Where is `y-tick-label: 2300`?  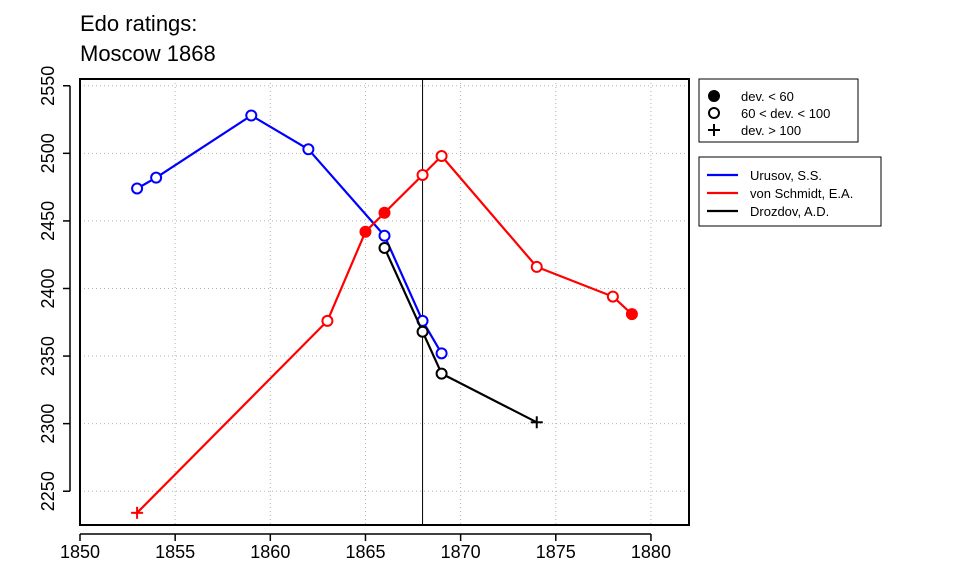
y-tick-label: 2300 is located at coordinates (48, 424).